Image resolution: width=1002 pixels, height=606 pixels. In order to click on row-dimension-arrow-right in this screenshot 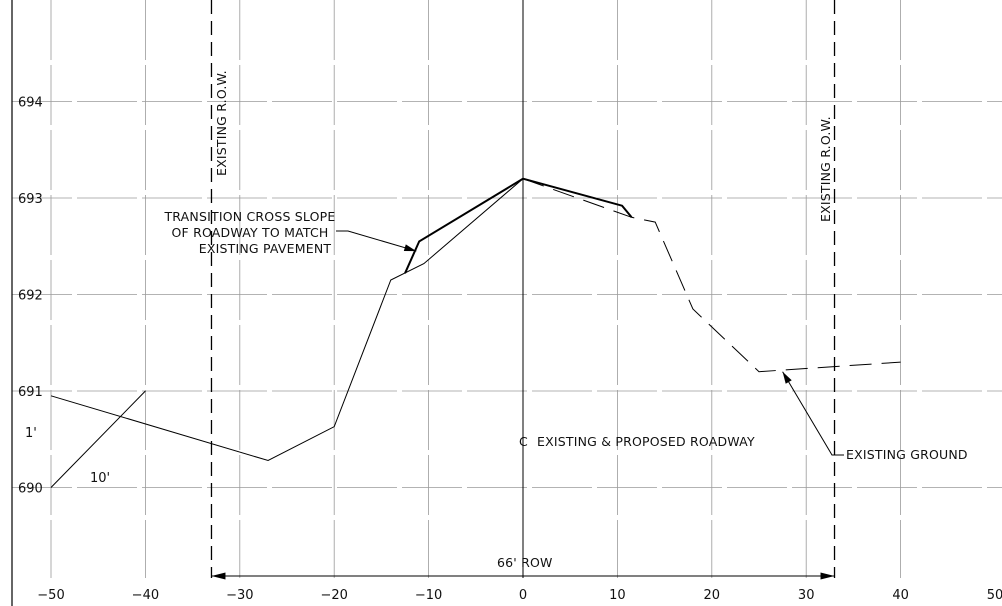, I will do `click(828, 576)`.